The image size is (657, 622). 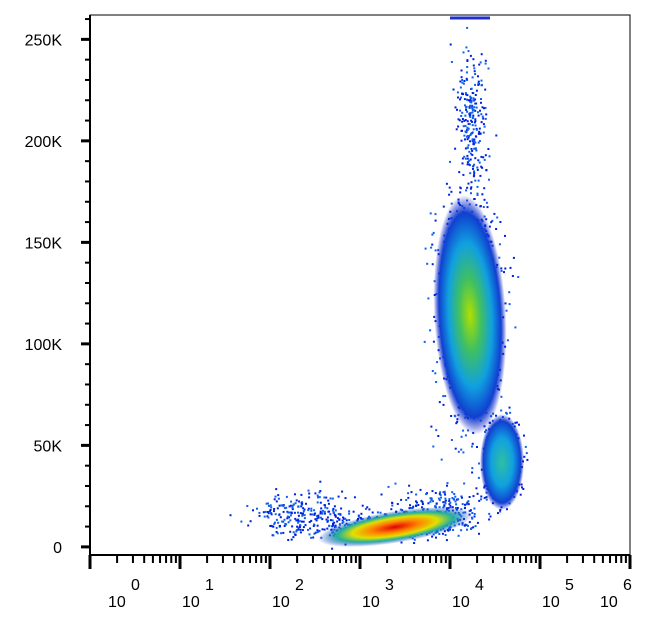 What do you see at coordinates (44, 243) in the screenshot?
I see `y-tick-label: 150K` at bounding box center [44, 243].